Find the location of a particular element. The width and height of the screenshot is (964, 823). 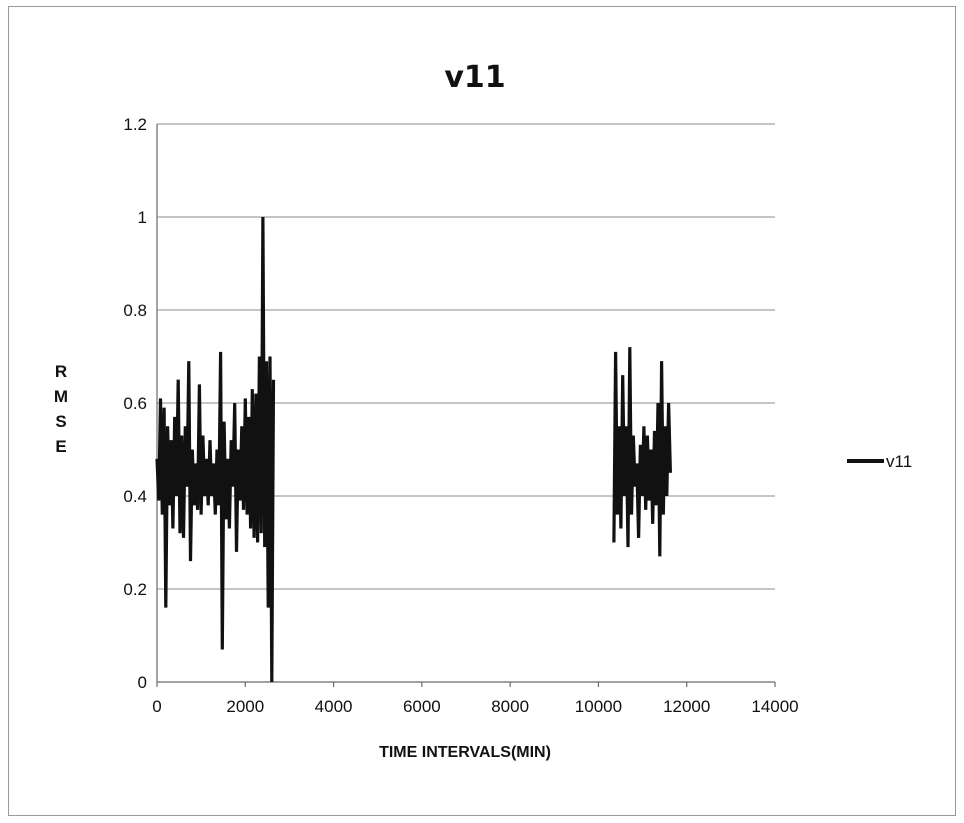

y-tick-label: 0.6 is located at coordinates (135, 403).